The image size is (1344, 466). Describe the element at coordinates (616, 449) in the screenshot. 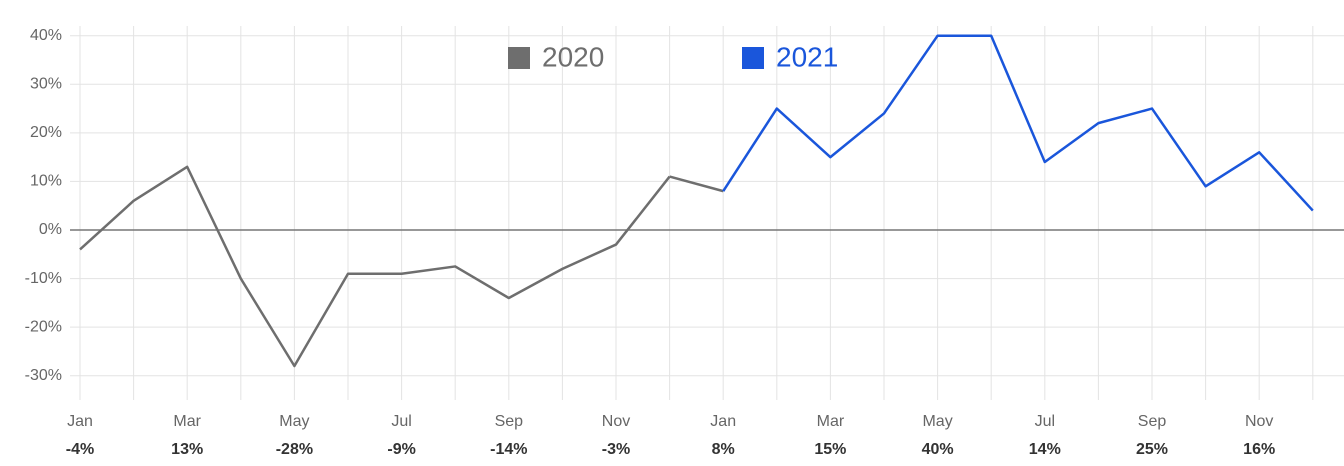

I see `value-label: -3%` at that location.